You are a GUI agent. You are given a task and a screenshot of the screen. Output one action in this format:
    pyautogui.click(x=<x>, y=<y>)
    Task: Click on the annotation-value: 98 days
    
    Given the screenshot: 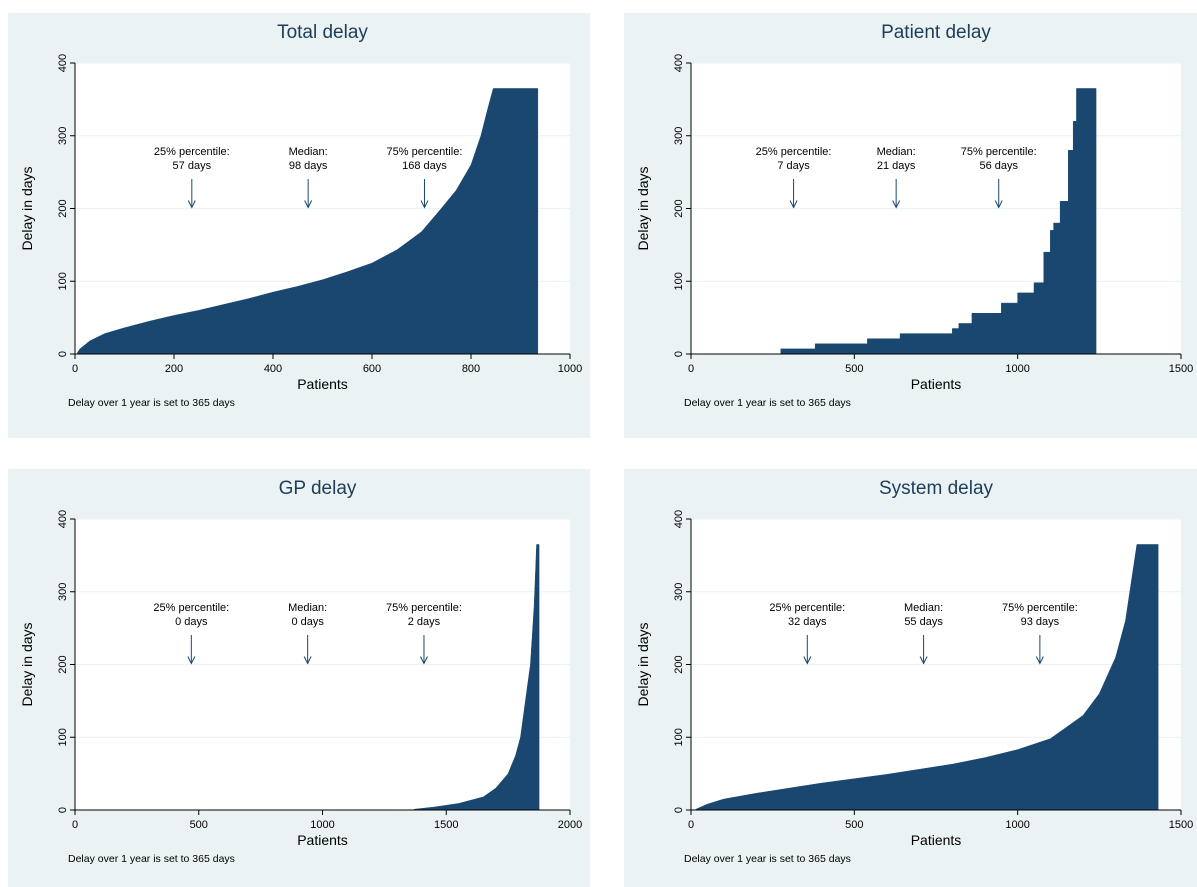 What is the action you would take?
    pyautogui.click(x=308, y=166)
    